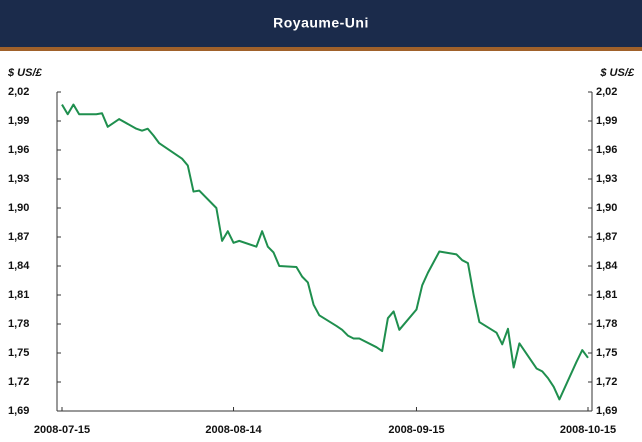  Describe the element at coordinates (18, 382) in the screenshot. I see `y-tick-label: 1,72` at that location.